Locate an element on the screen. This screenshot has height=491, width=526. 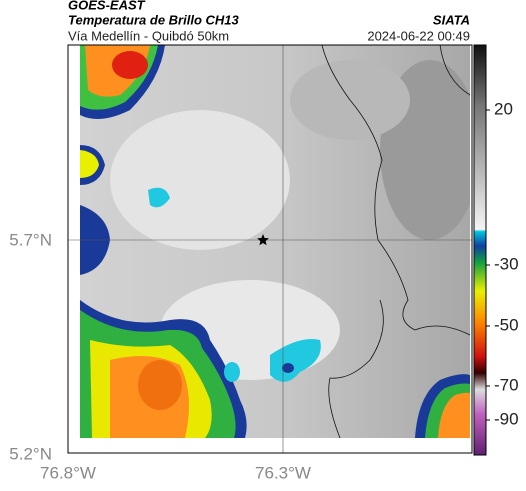
location-star is located at coordinates (263, 240).